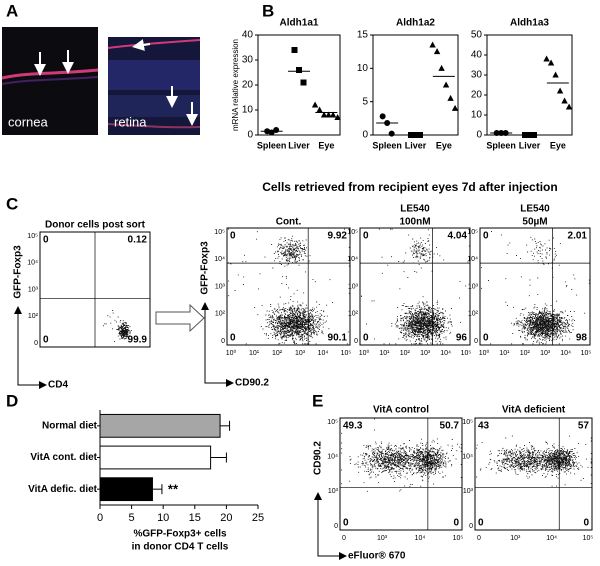  What do you see at coordinates (180, 318) in the screenshot?
I see `flow-arrow` at bounding box center [180, 318].